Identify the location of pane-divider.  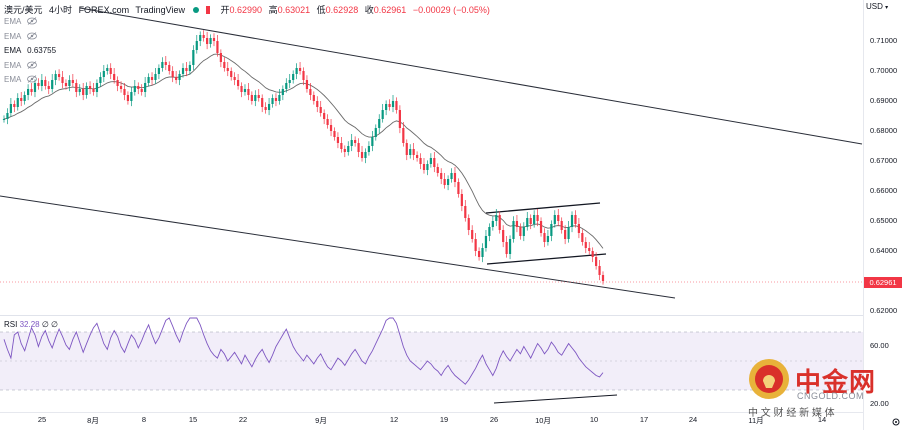
(431, 315).